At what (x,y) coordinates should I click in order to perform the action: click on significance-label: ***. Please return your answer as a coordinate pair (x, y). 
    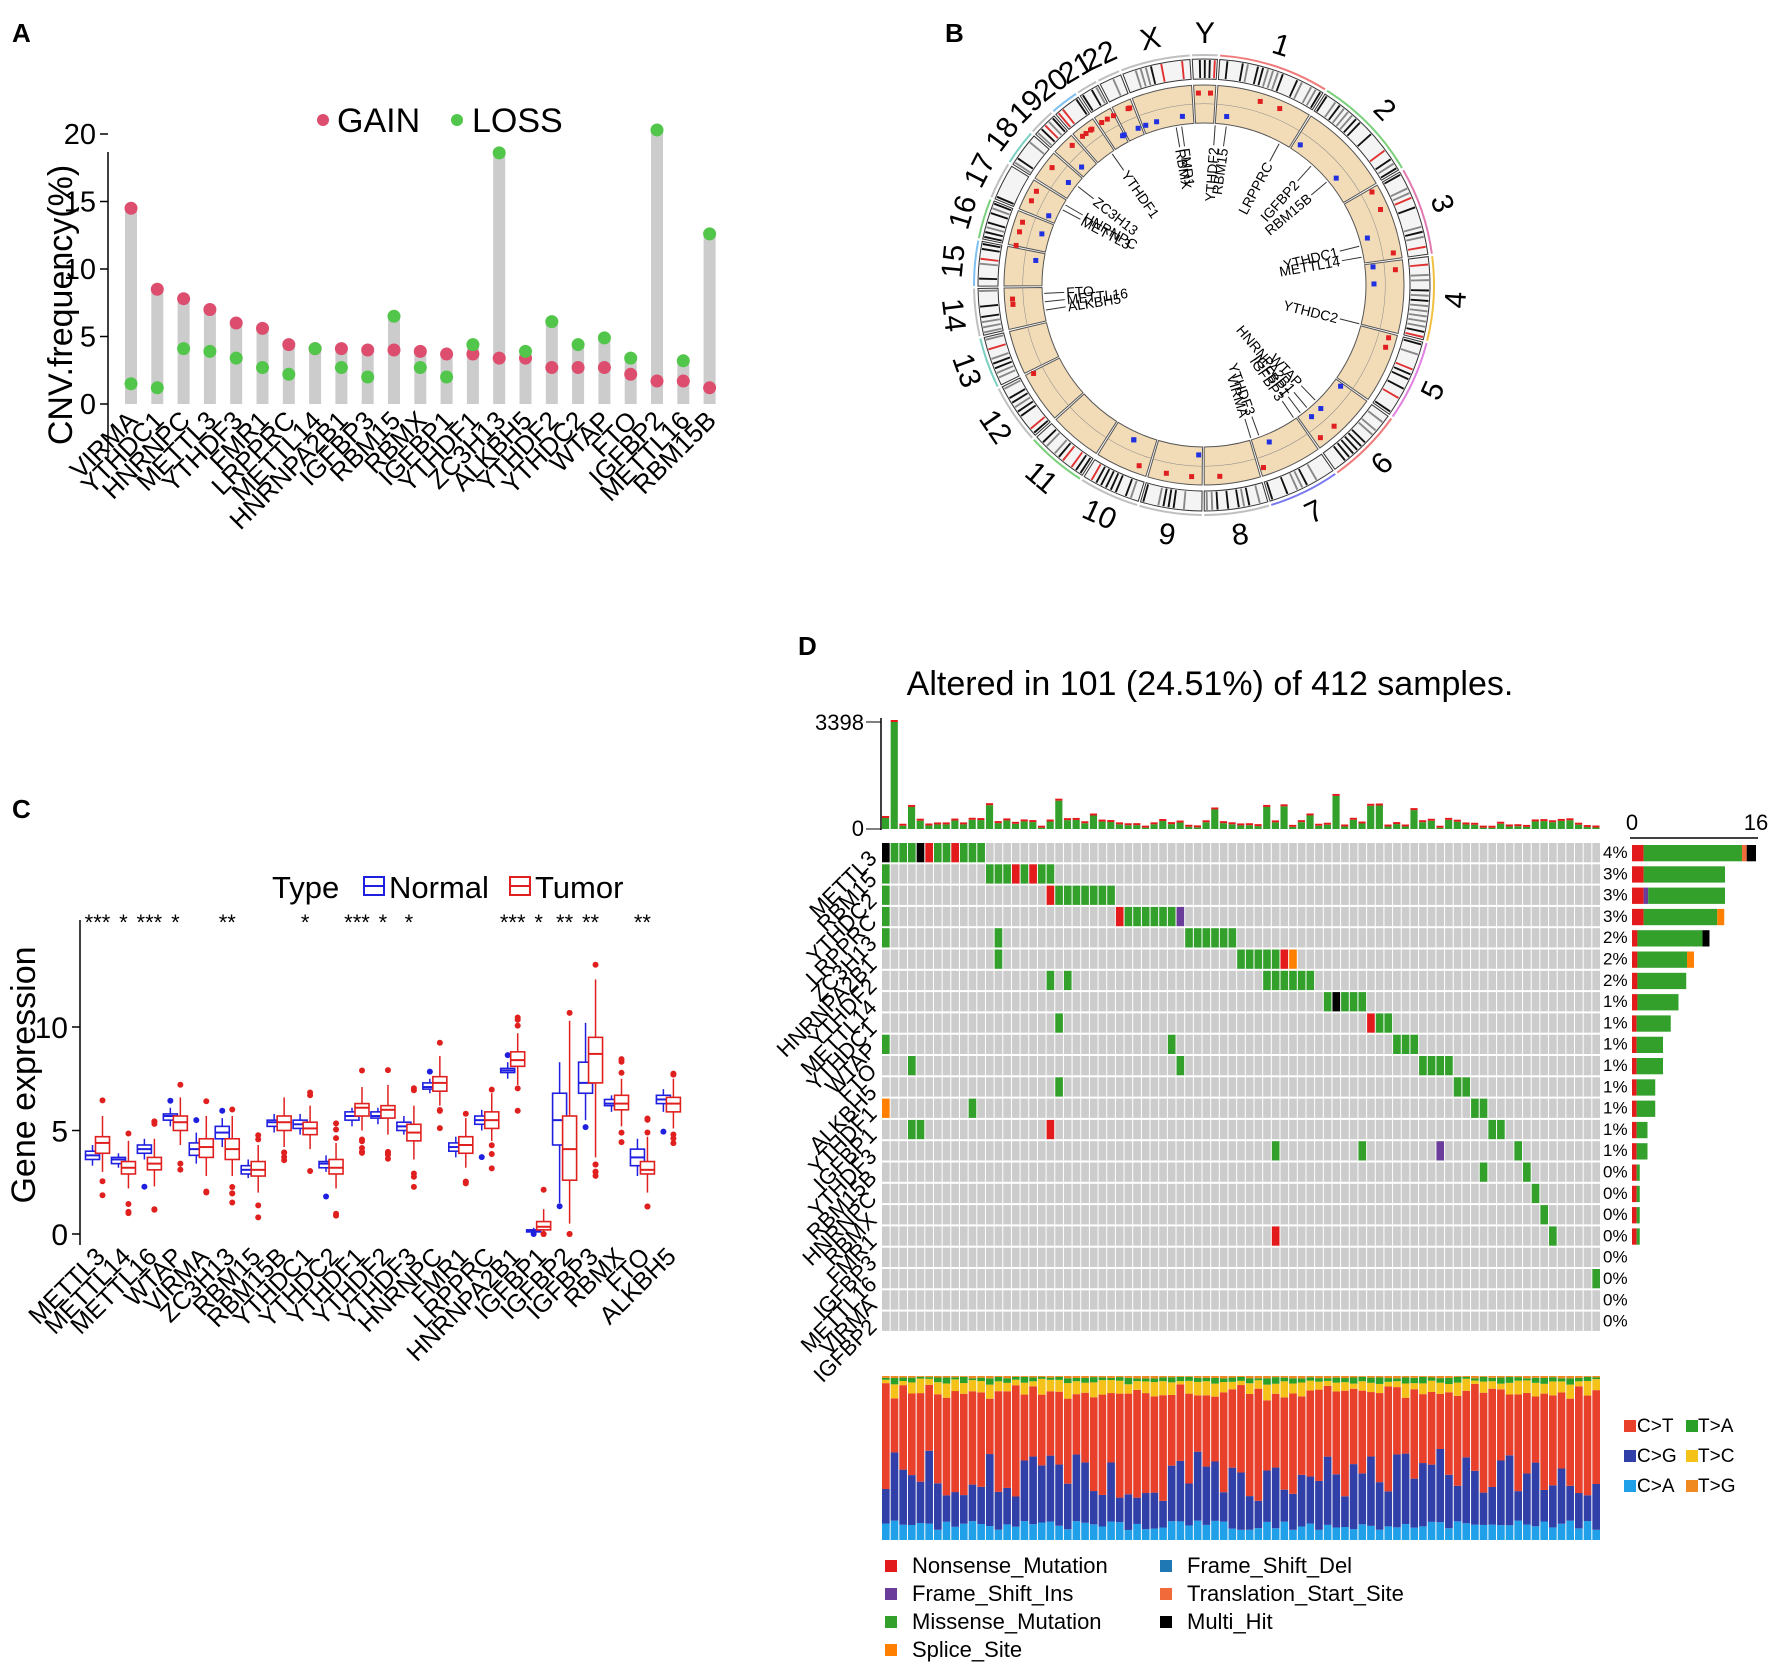
    Looking at the image, I should click on (513, 922).